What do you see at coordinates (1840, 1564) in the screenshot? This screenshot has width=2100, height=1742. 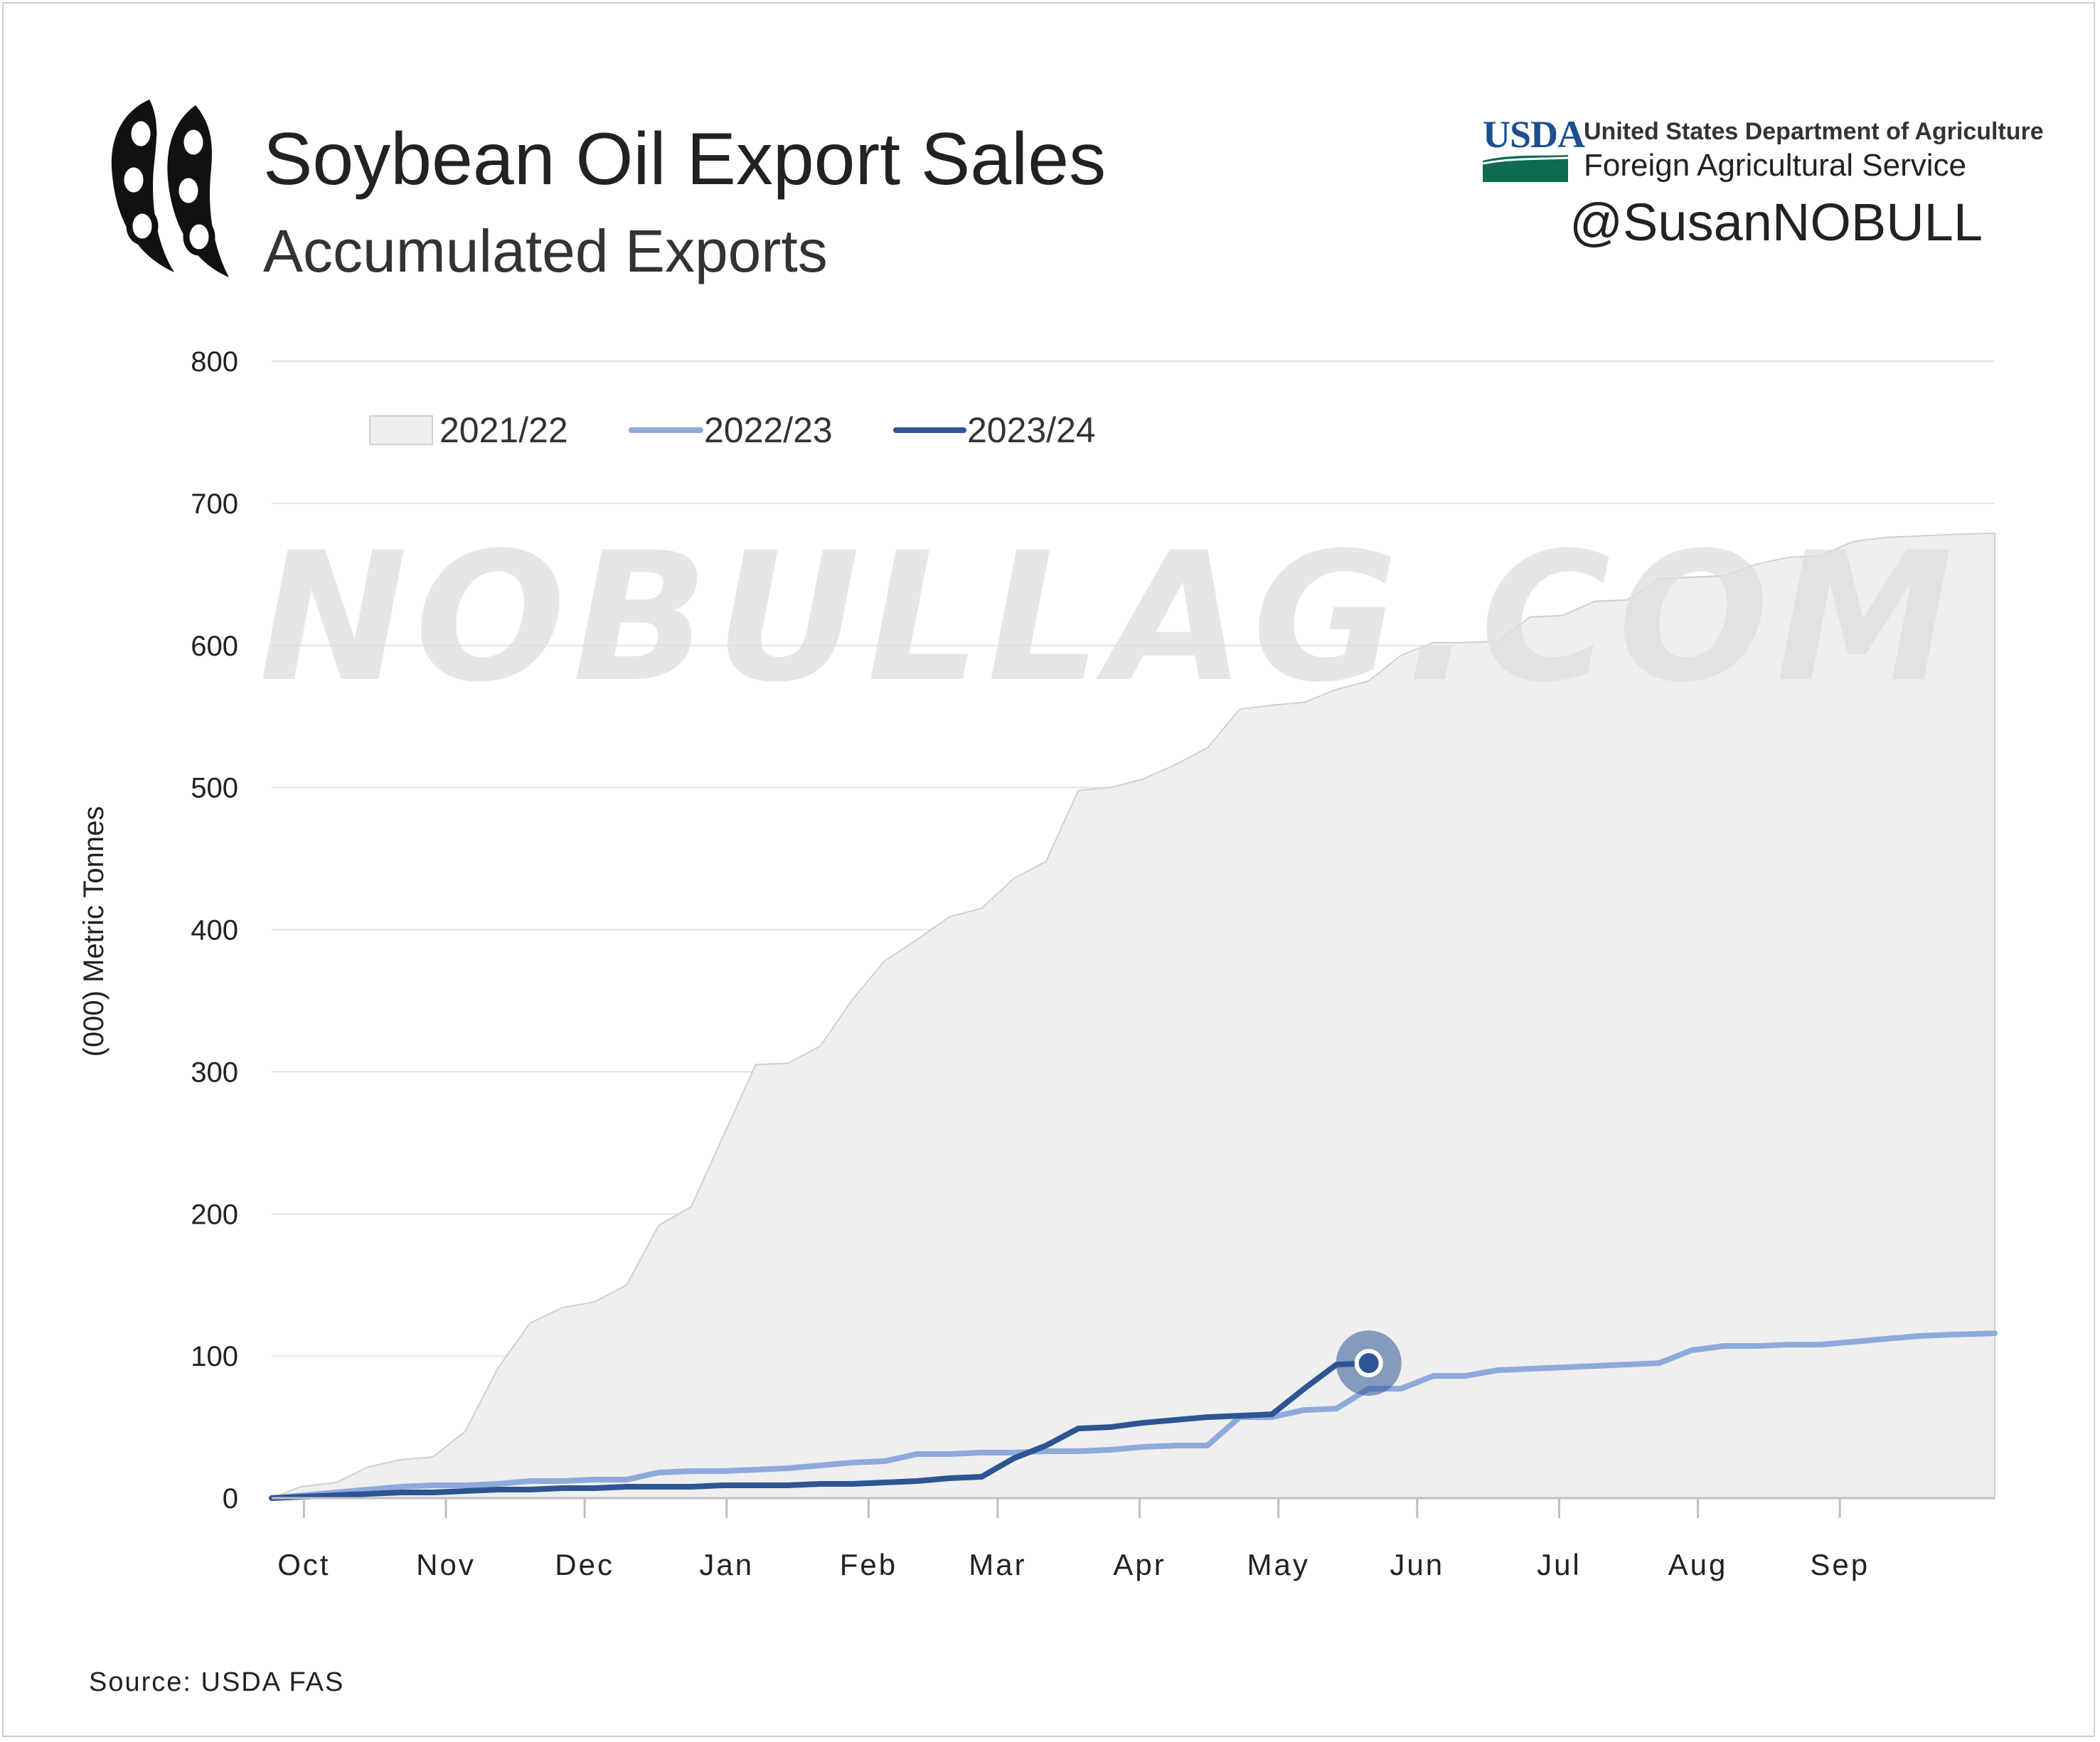 I see `x-tick-label-sep: Sep` at bounding box center [1840, 1564].